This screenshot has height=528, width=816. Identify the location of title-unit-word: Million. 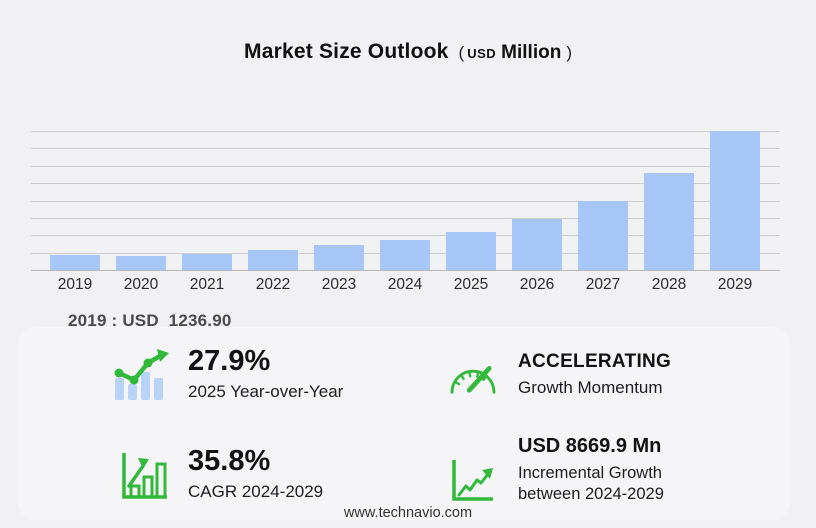
(531, 52).